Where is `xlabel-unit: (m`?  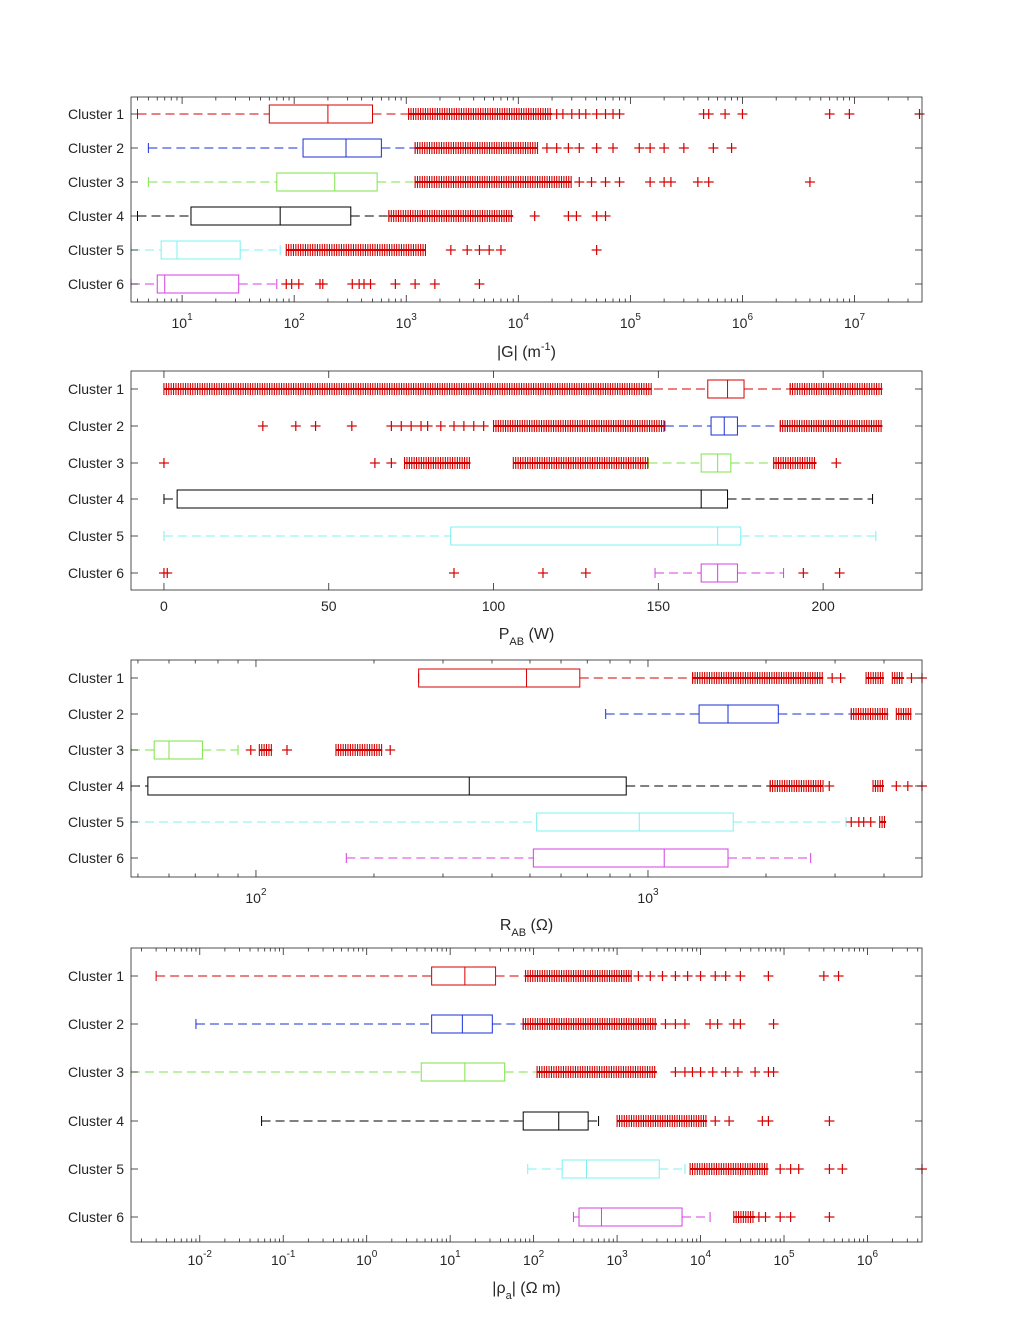
xlabel-unit: (m is located at coordinates (529, 352).